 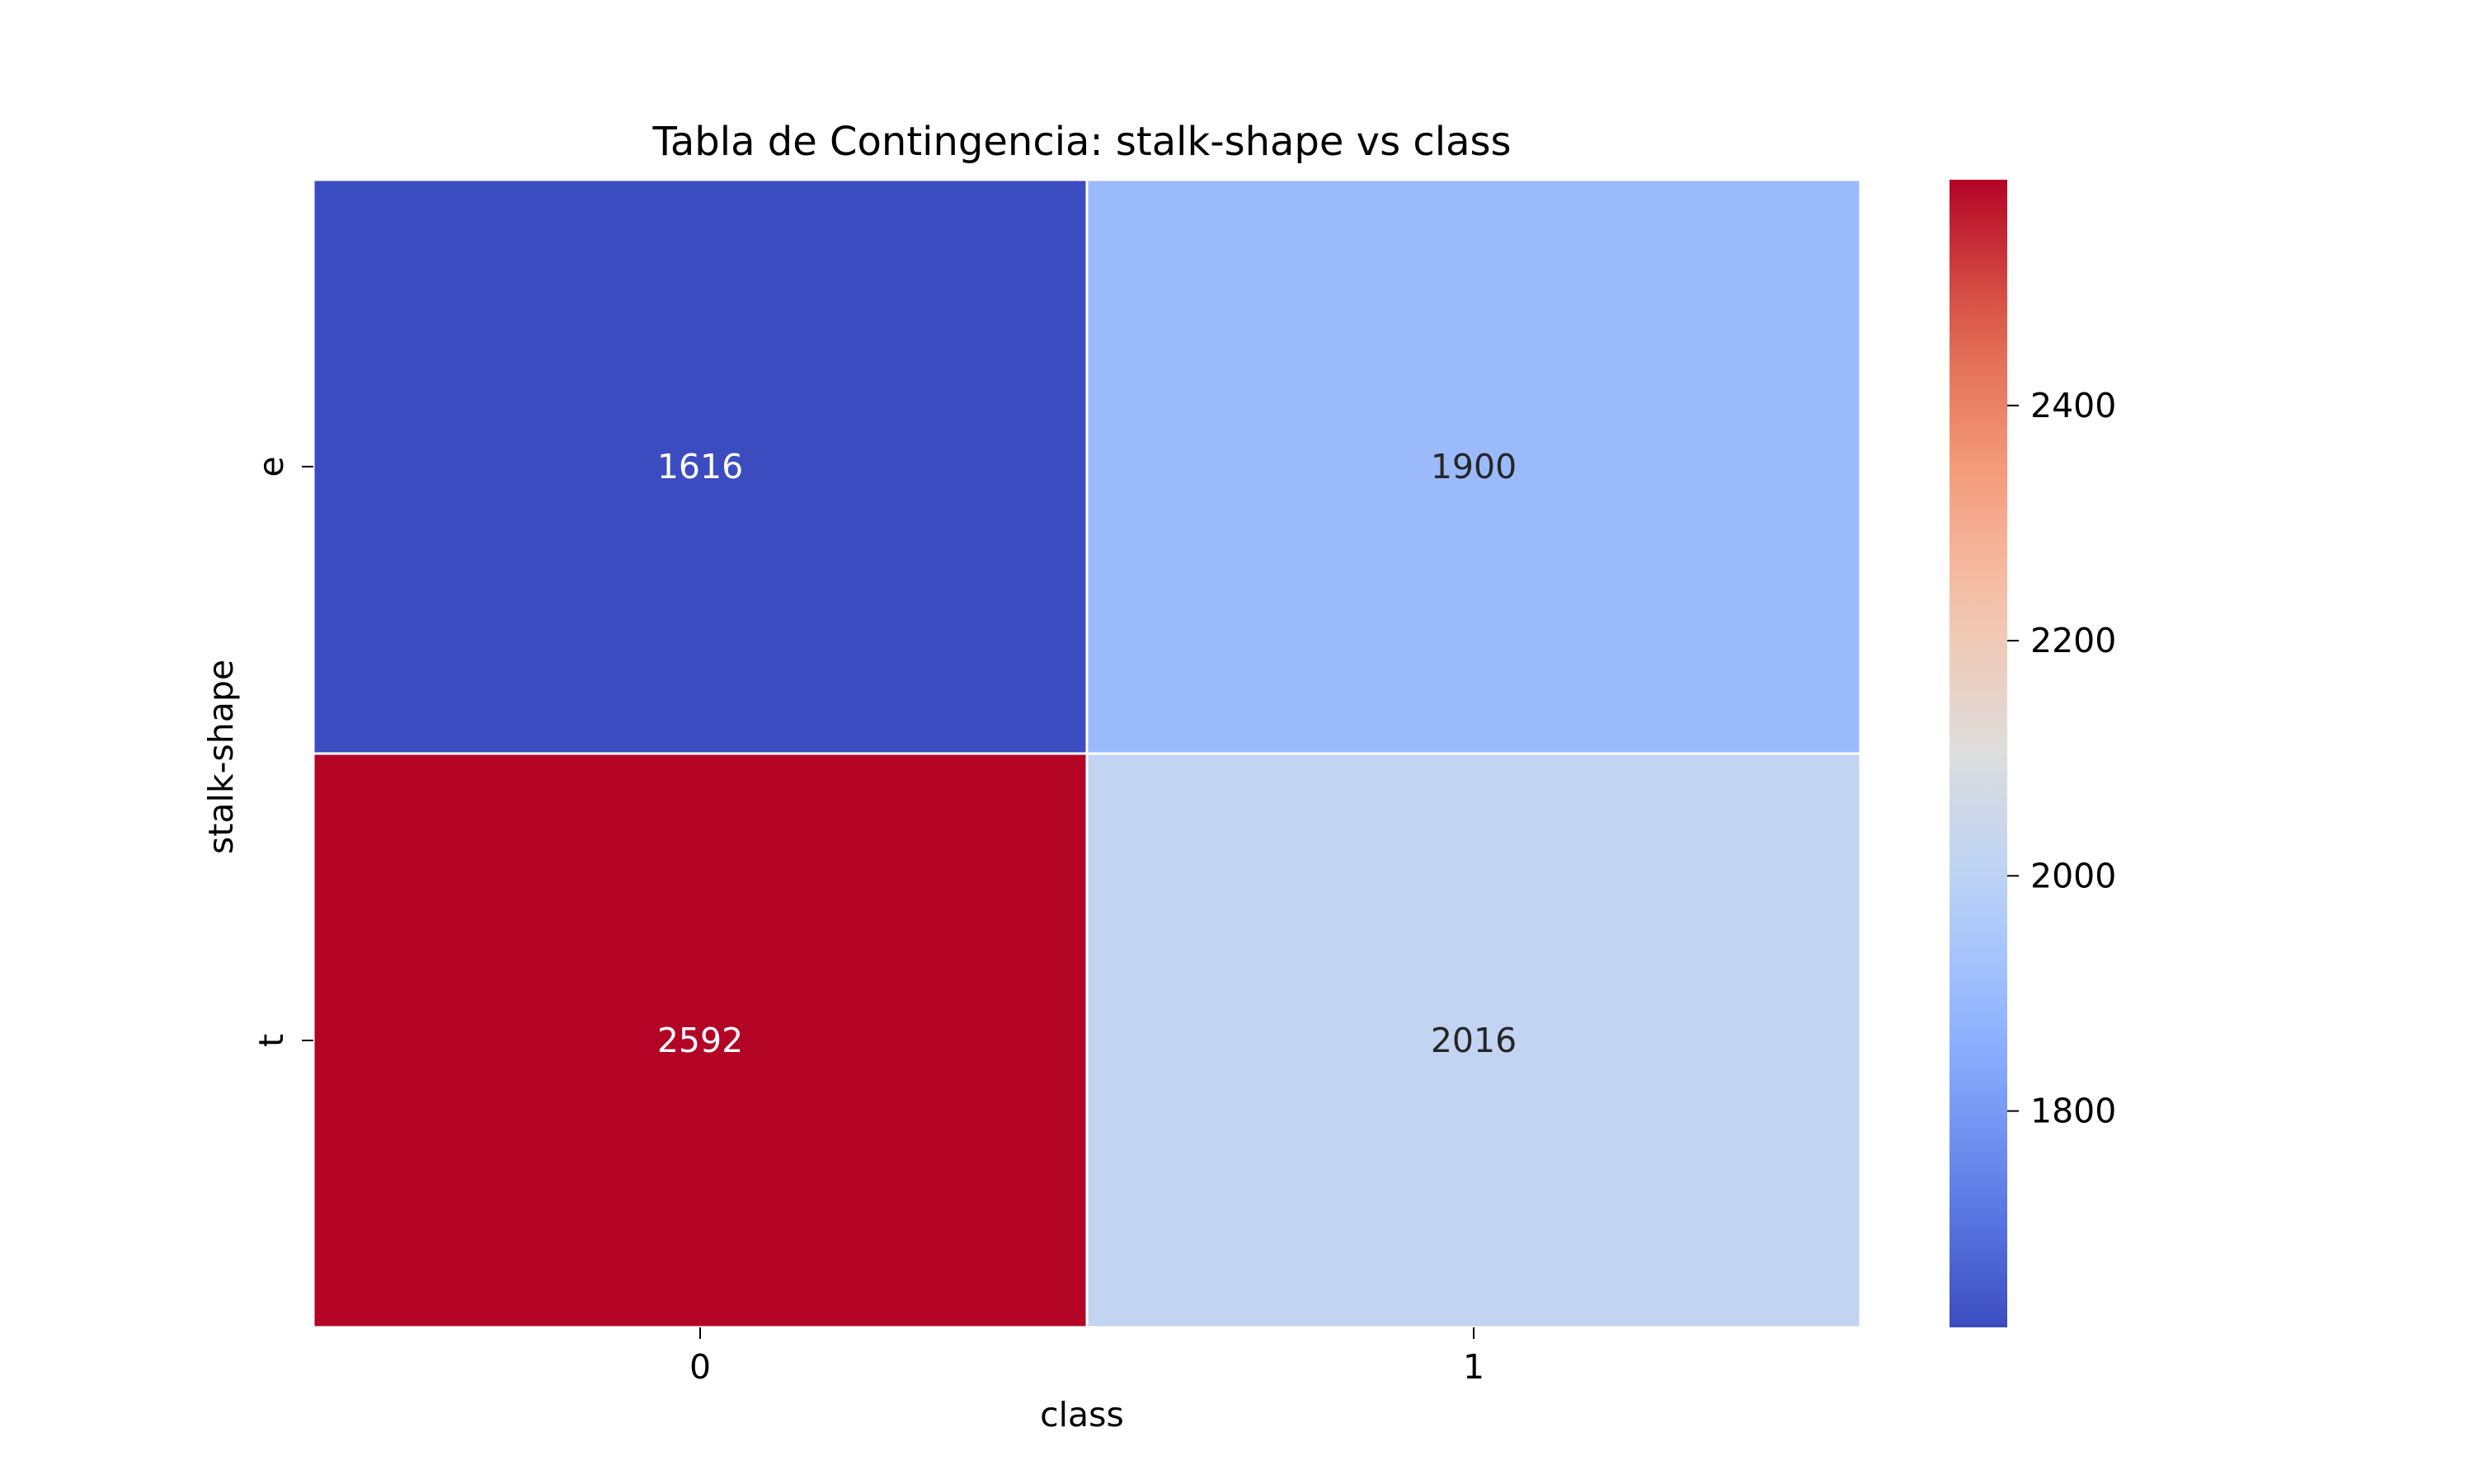 What do you see at coordinates (2073, 1111) in the screenshot?
I see `colorbar-tick-label: 1800` at bounding box center [2073, 1111].